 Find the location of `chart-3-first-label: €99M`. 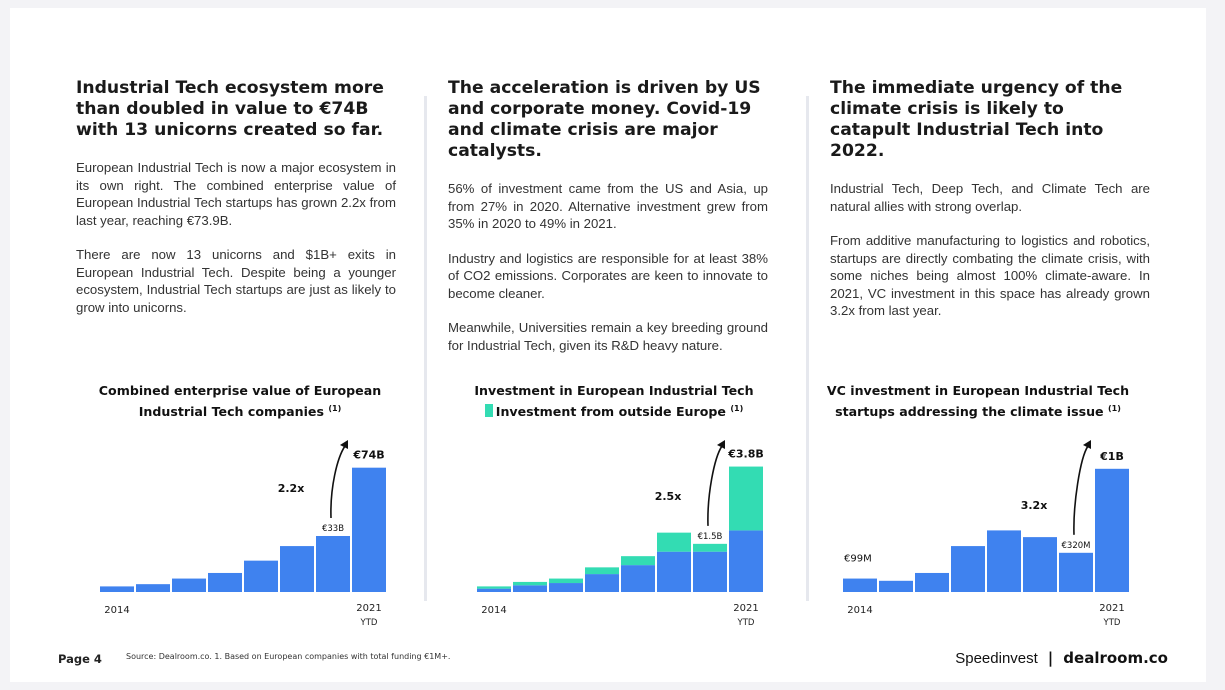

chart-3-first-label: €99M is located at coordinates (858, 559).